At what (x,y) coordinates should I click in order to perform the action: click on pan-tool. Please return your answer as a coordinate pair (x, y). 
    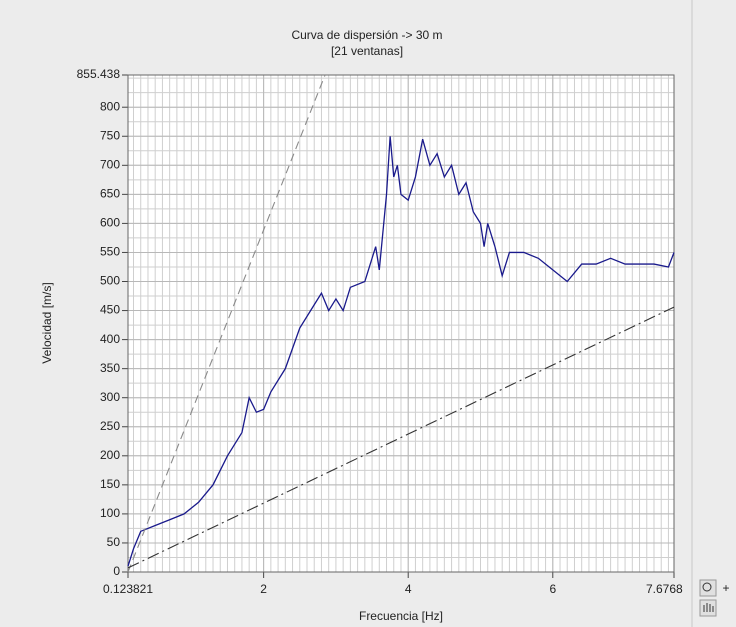
    Looking at the image, I should click on (708, 608).